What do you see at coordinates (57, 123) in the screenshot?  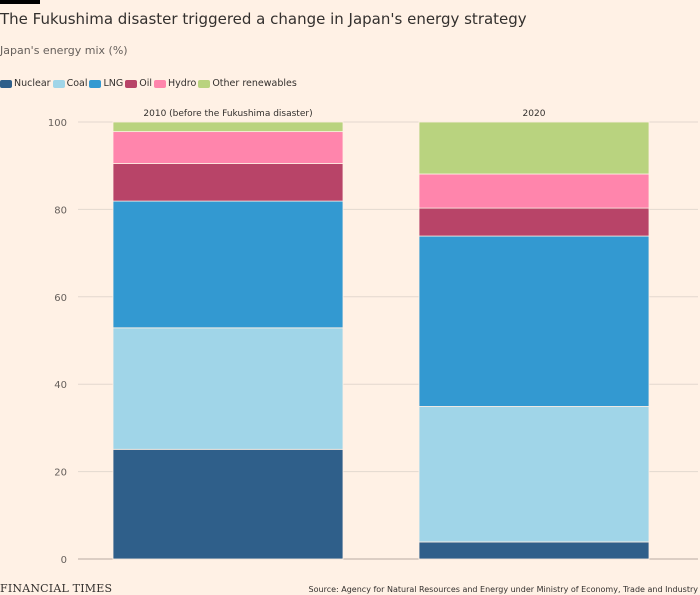 I see `y-tick-label-100: 100` at bounding box center [57, 123].